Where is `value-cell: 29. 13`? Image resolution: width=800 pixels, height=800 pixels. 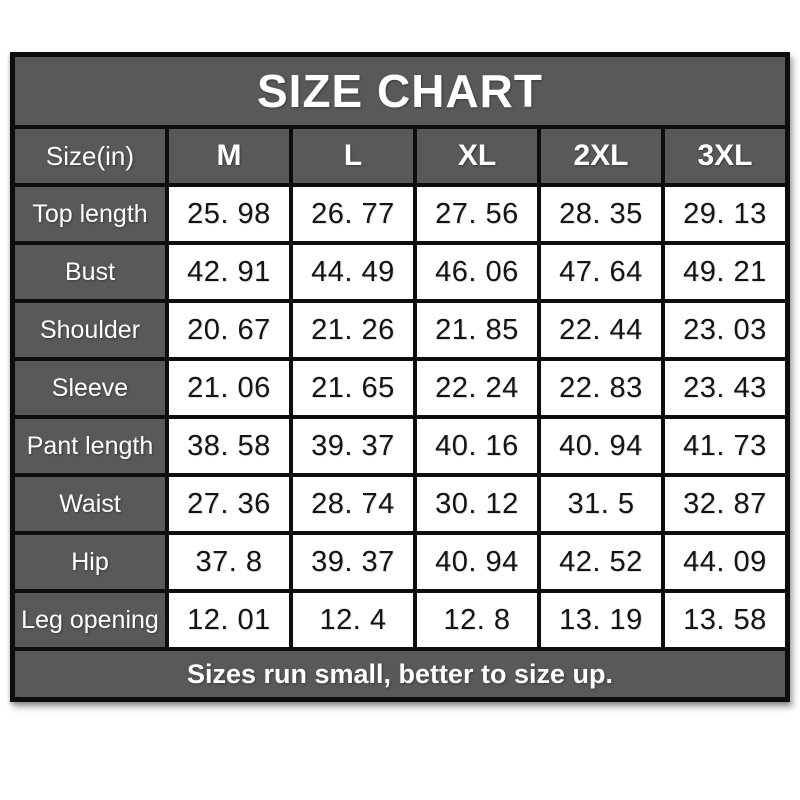 value-cell: 29. 13 is located at coordinates (725, 214).